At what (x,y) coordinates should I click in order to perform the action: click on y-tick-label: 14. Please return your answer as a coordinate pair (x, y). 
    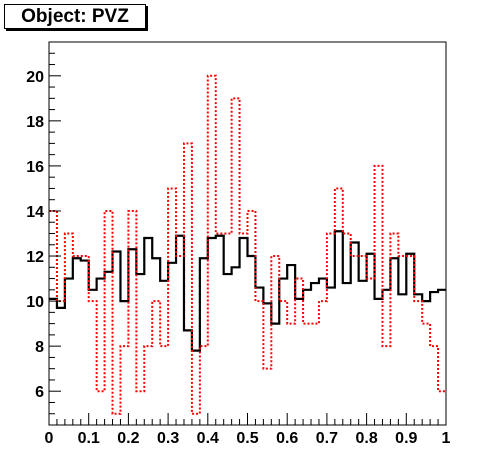
    Looking at the image, I should click on (35, 212).